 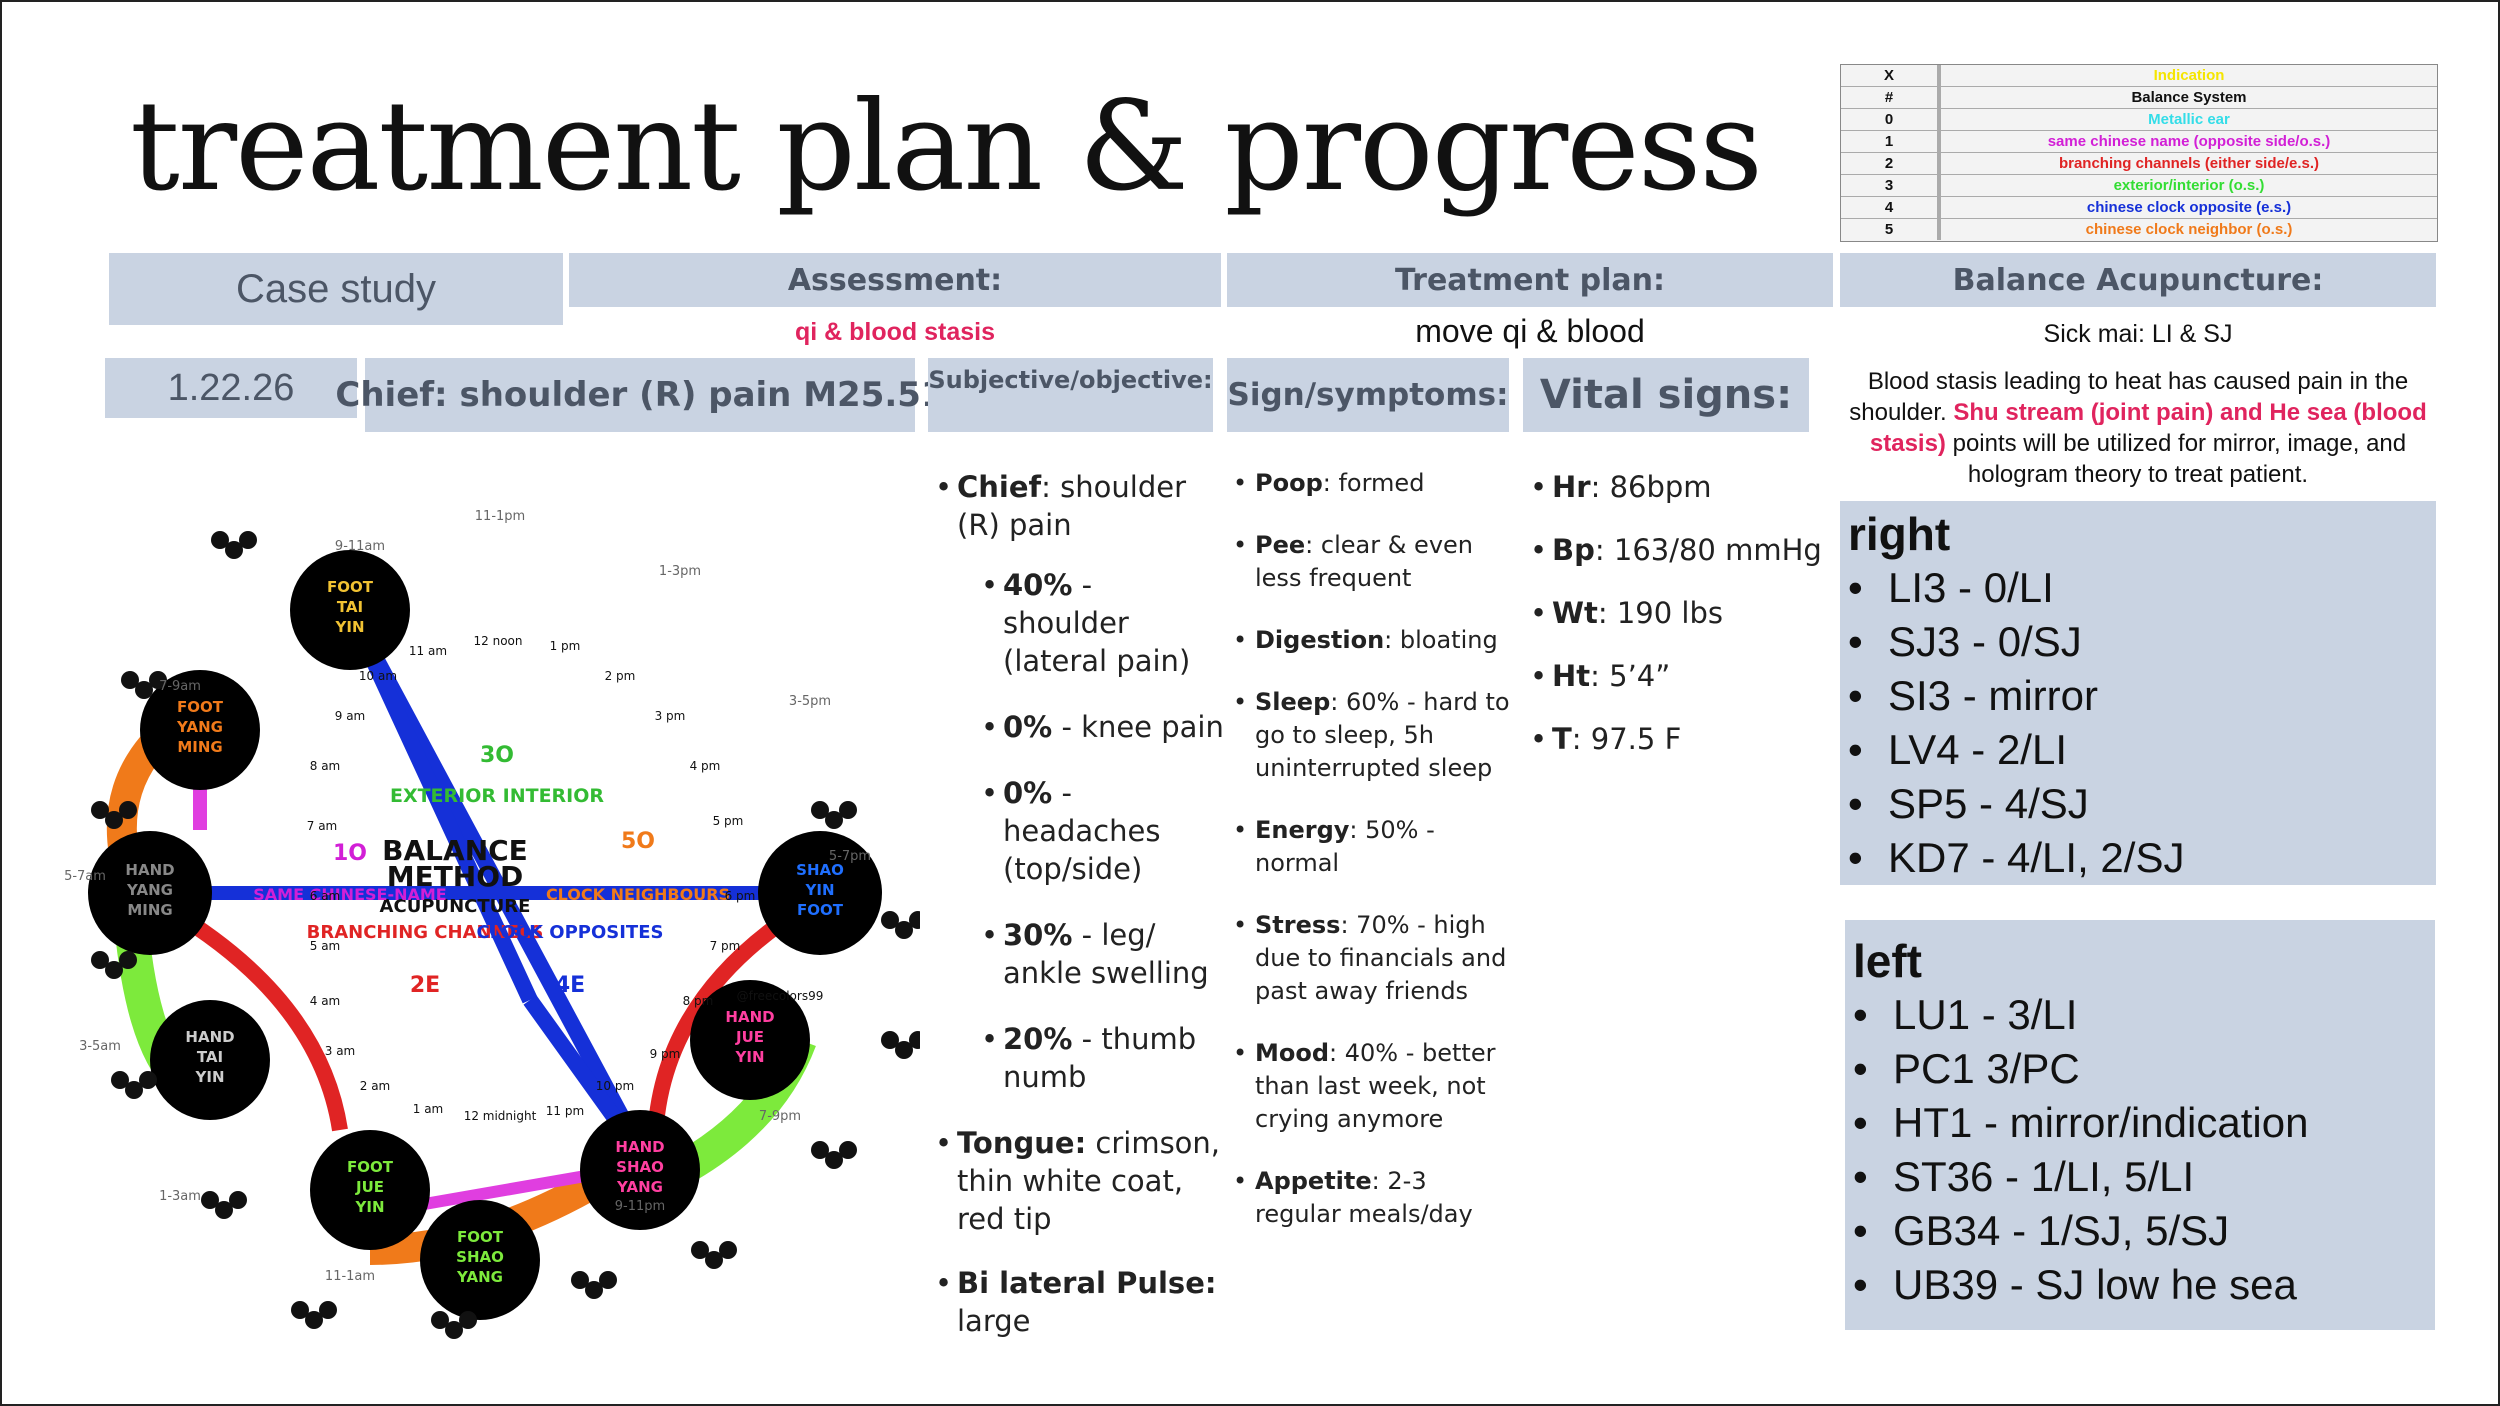 What do you see at coordinates (1103, 954) in the screenshot?
I see `subjective-subitem: 30% - leg/ ankle swelling` at bounding box center [1103, 954].